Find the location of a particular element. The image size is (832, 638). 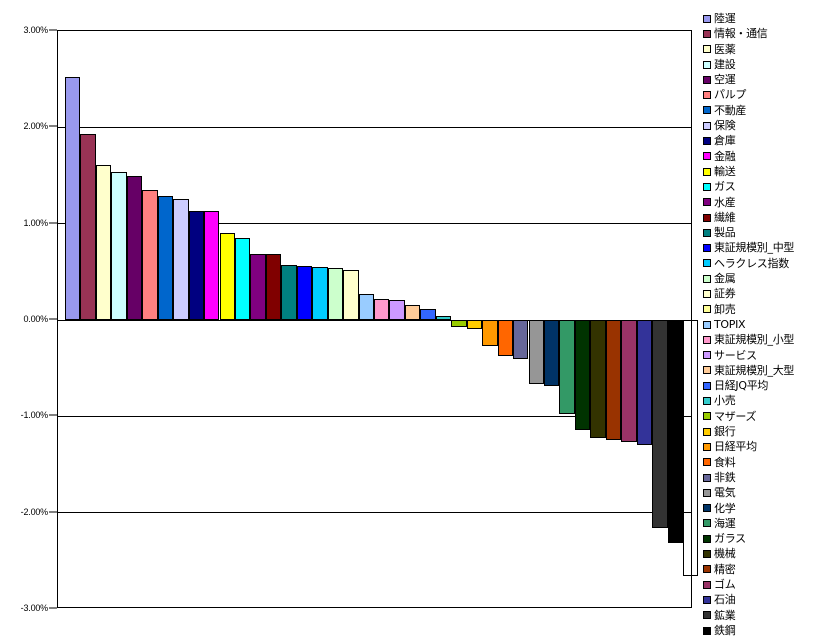

legend-item: 化学 is located at coordinates (767, 508).